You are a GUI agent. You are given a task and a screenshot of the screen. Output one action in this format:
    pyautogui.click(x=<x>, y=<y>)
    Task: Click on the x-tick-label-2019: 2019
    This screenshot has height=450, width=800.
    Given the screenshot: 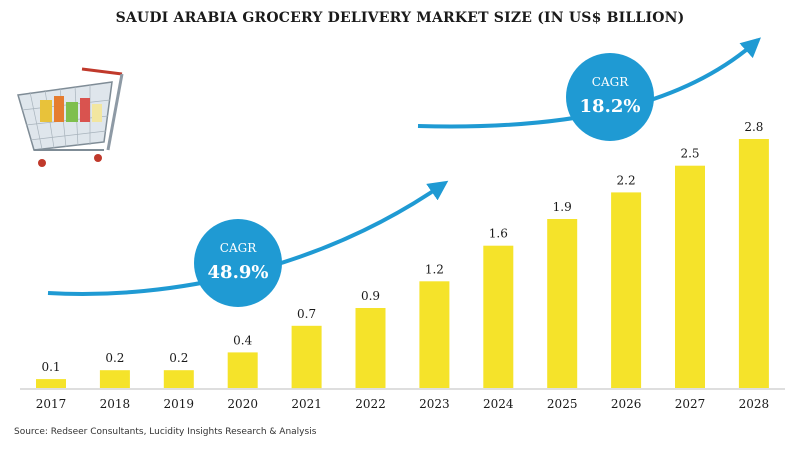 What is the action you would take?
    pyautogui.click(x=179, y=404)
    